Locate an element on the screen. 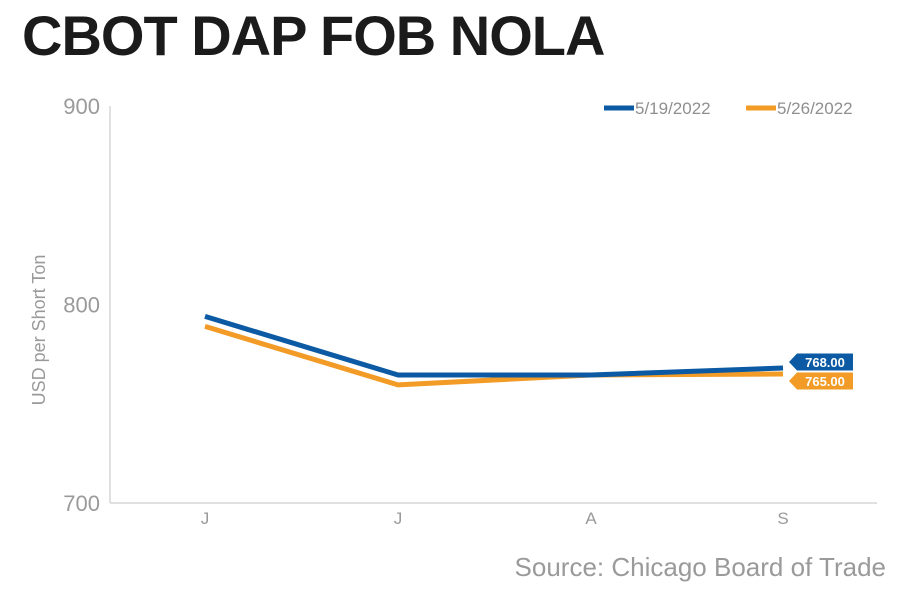 This screenshot has height=605, width=911. y-tick-label: 700 is located at coordinates (81, 503).